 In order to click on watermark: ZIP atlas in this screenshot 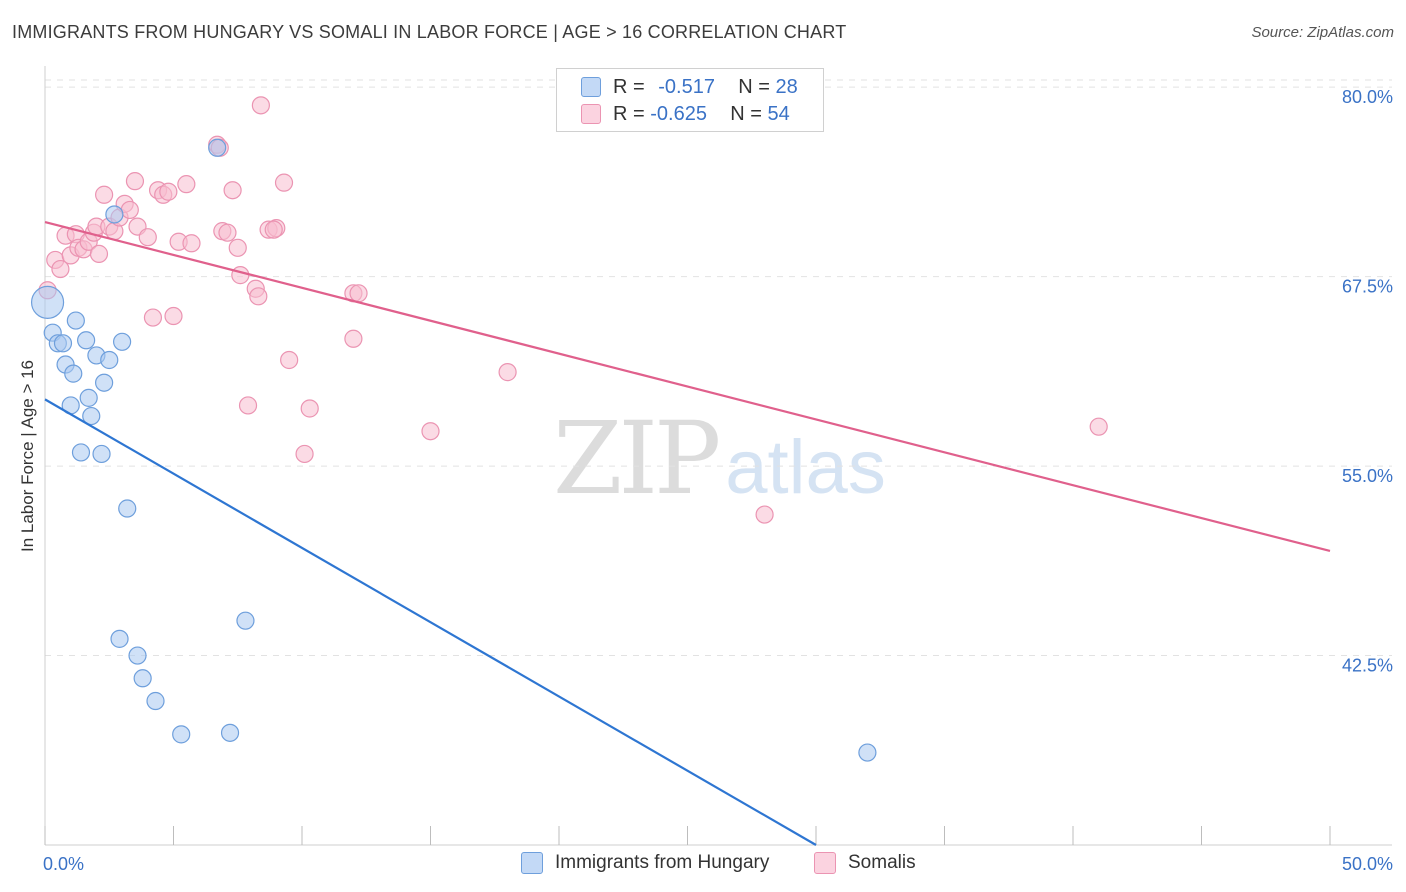, I will do `click(719, 458)`.